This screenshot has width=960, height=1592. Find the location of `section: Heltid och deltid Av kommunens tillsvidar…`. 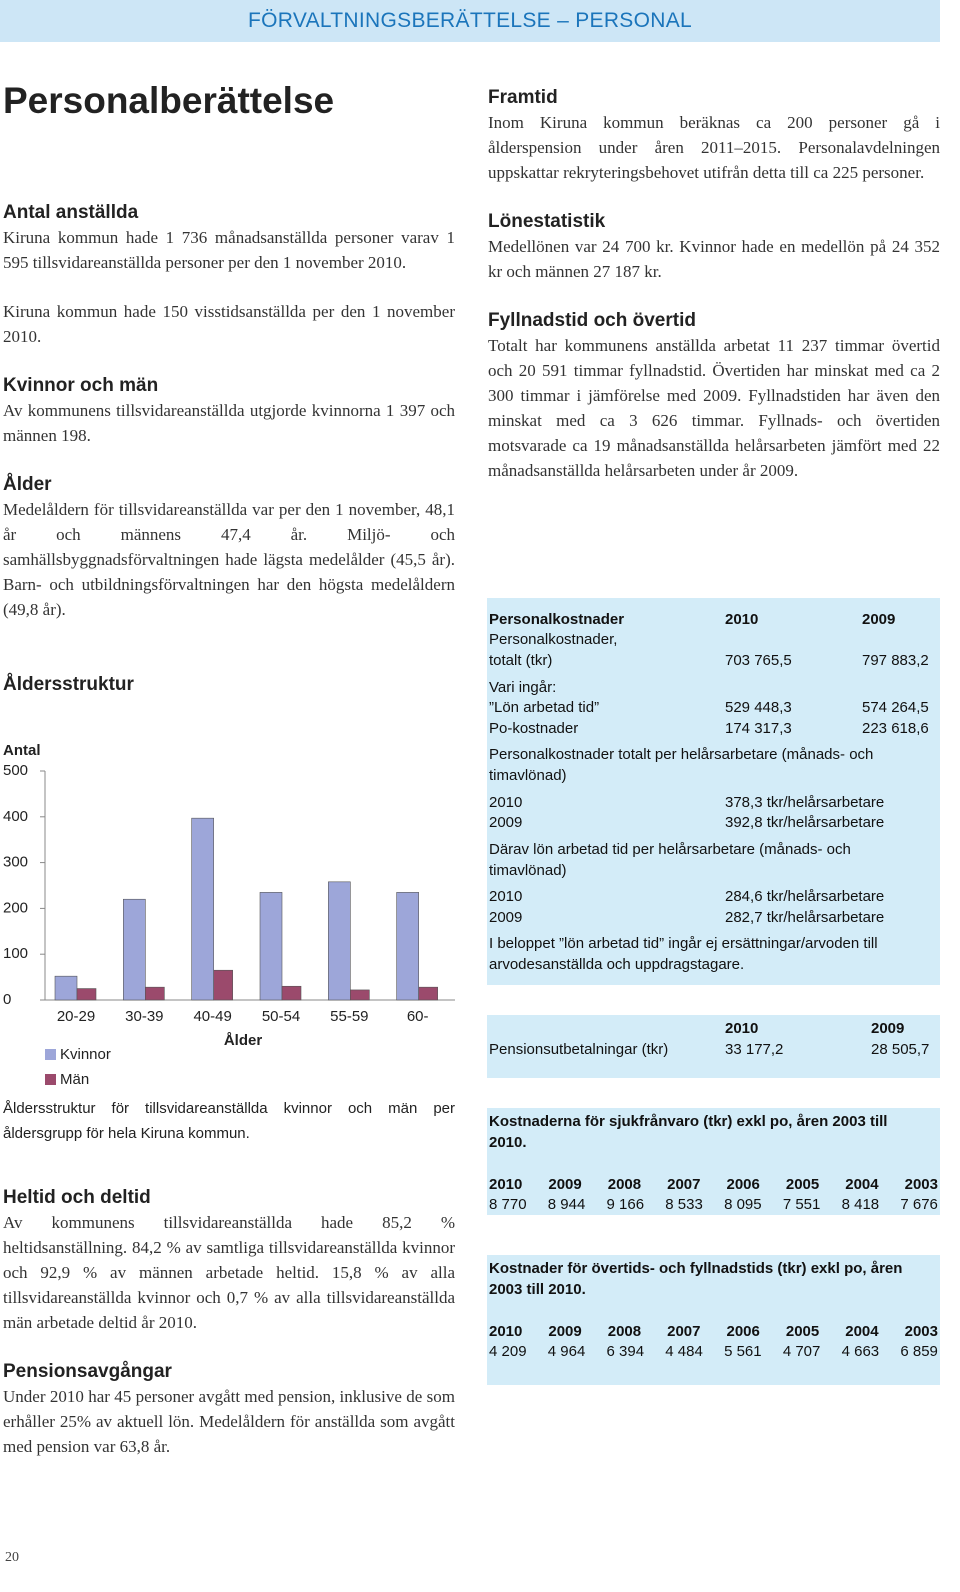

section: Heltid och deltid Av kommunens tillsvidar… is located at coordinates (229, 1260).